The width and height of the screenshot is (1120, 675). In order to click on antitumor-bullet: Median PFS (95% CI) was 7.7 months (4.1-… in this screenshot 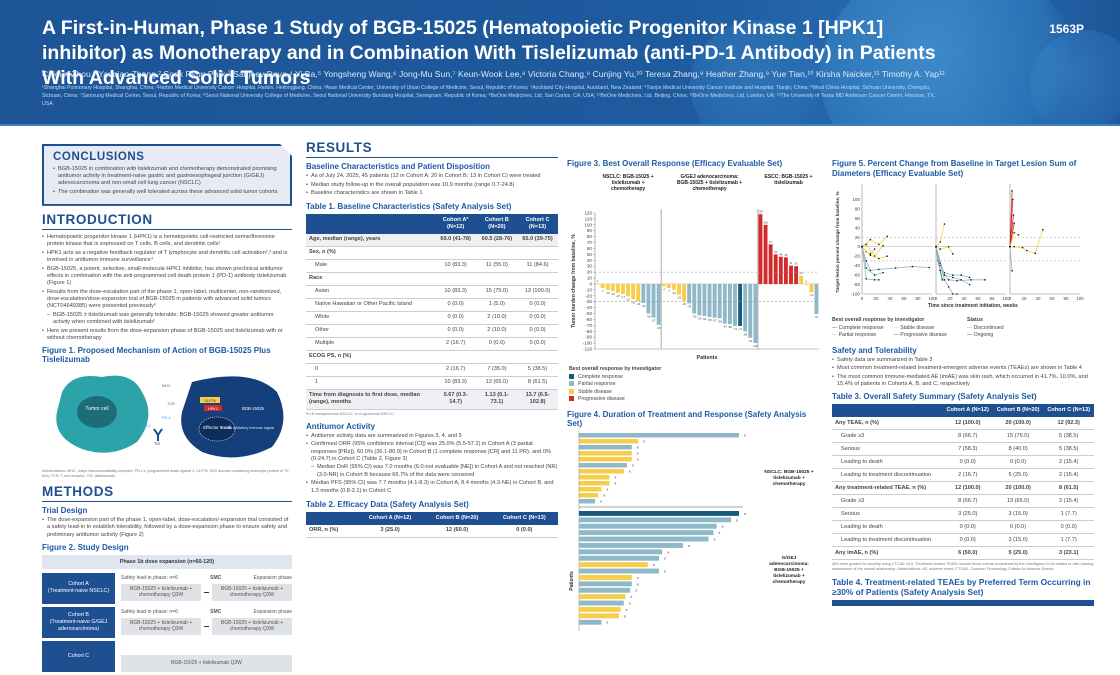, I will do `click(432, 487)`.